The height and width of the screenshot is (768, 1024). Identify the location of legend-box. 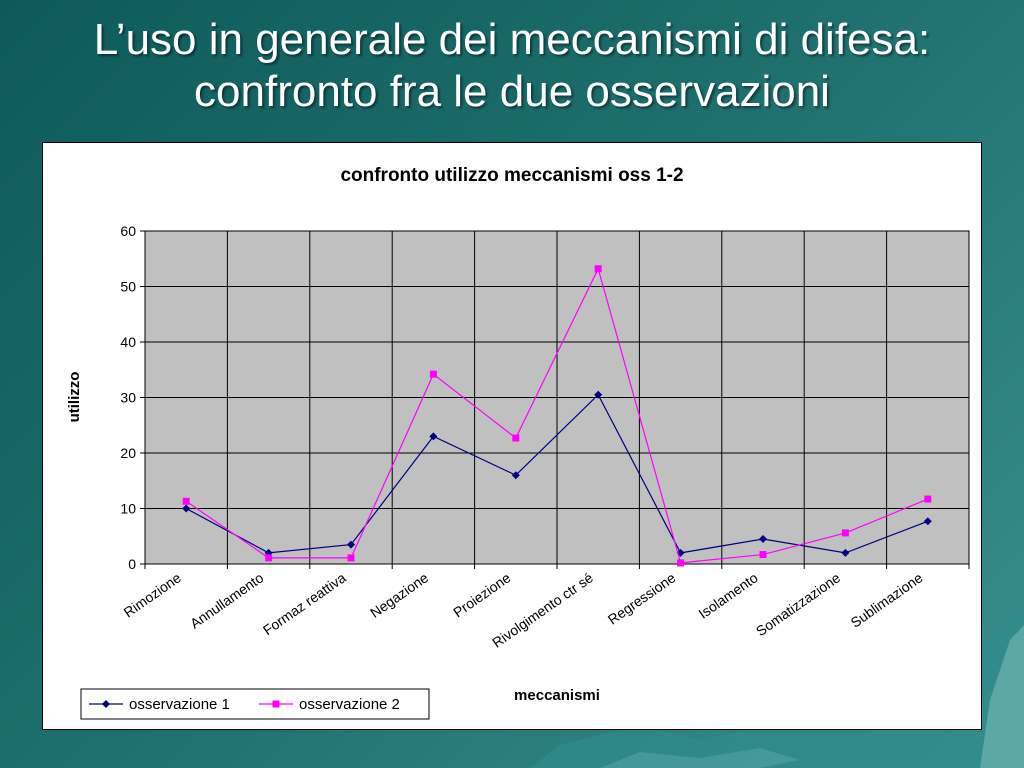
(255, 704).